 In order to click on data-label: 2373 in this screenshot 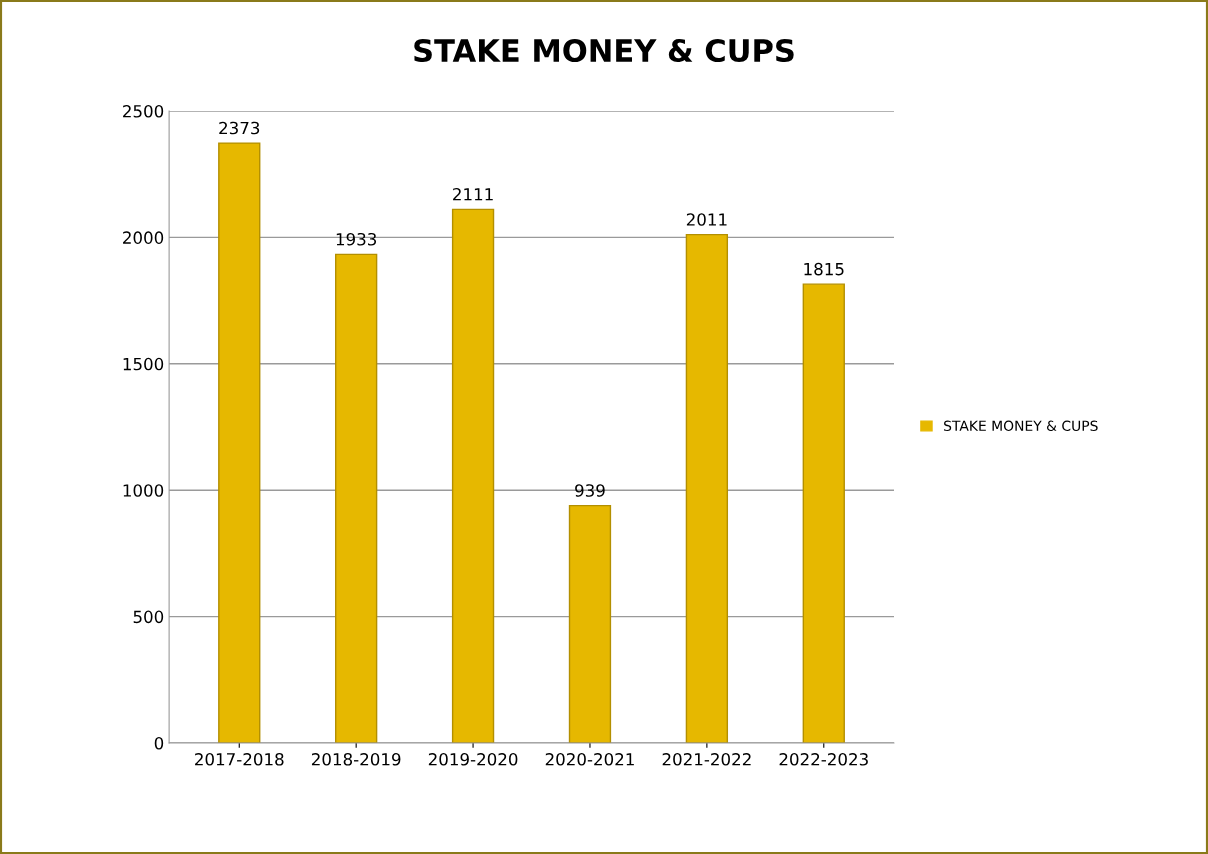, I will do `click(239, 128)`.